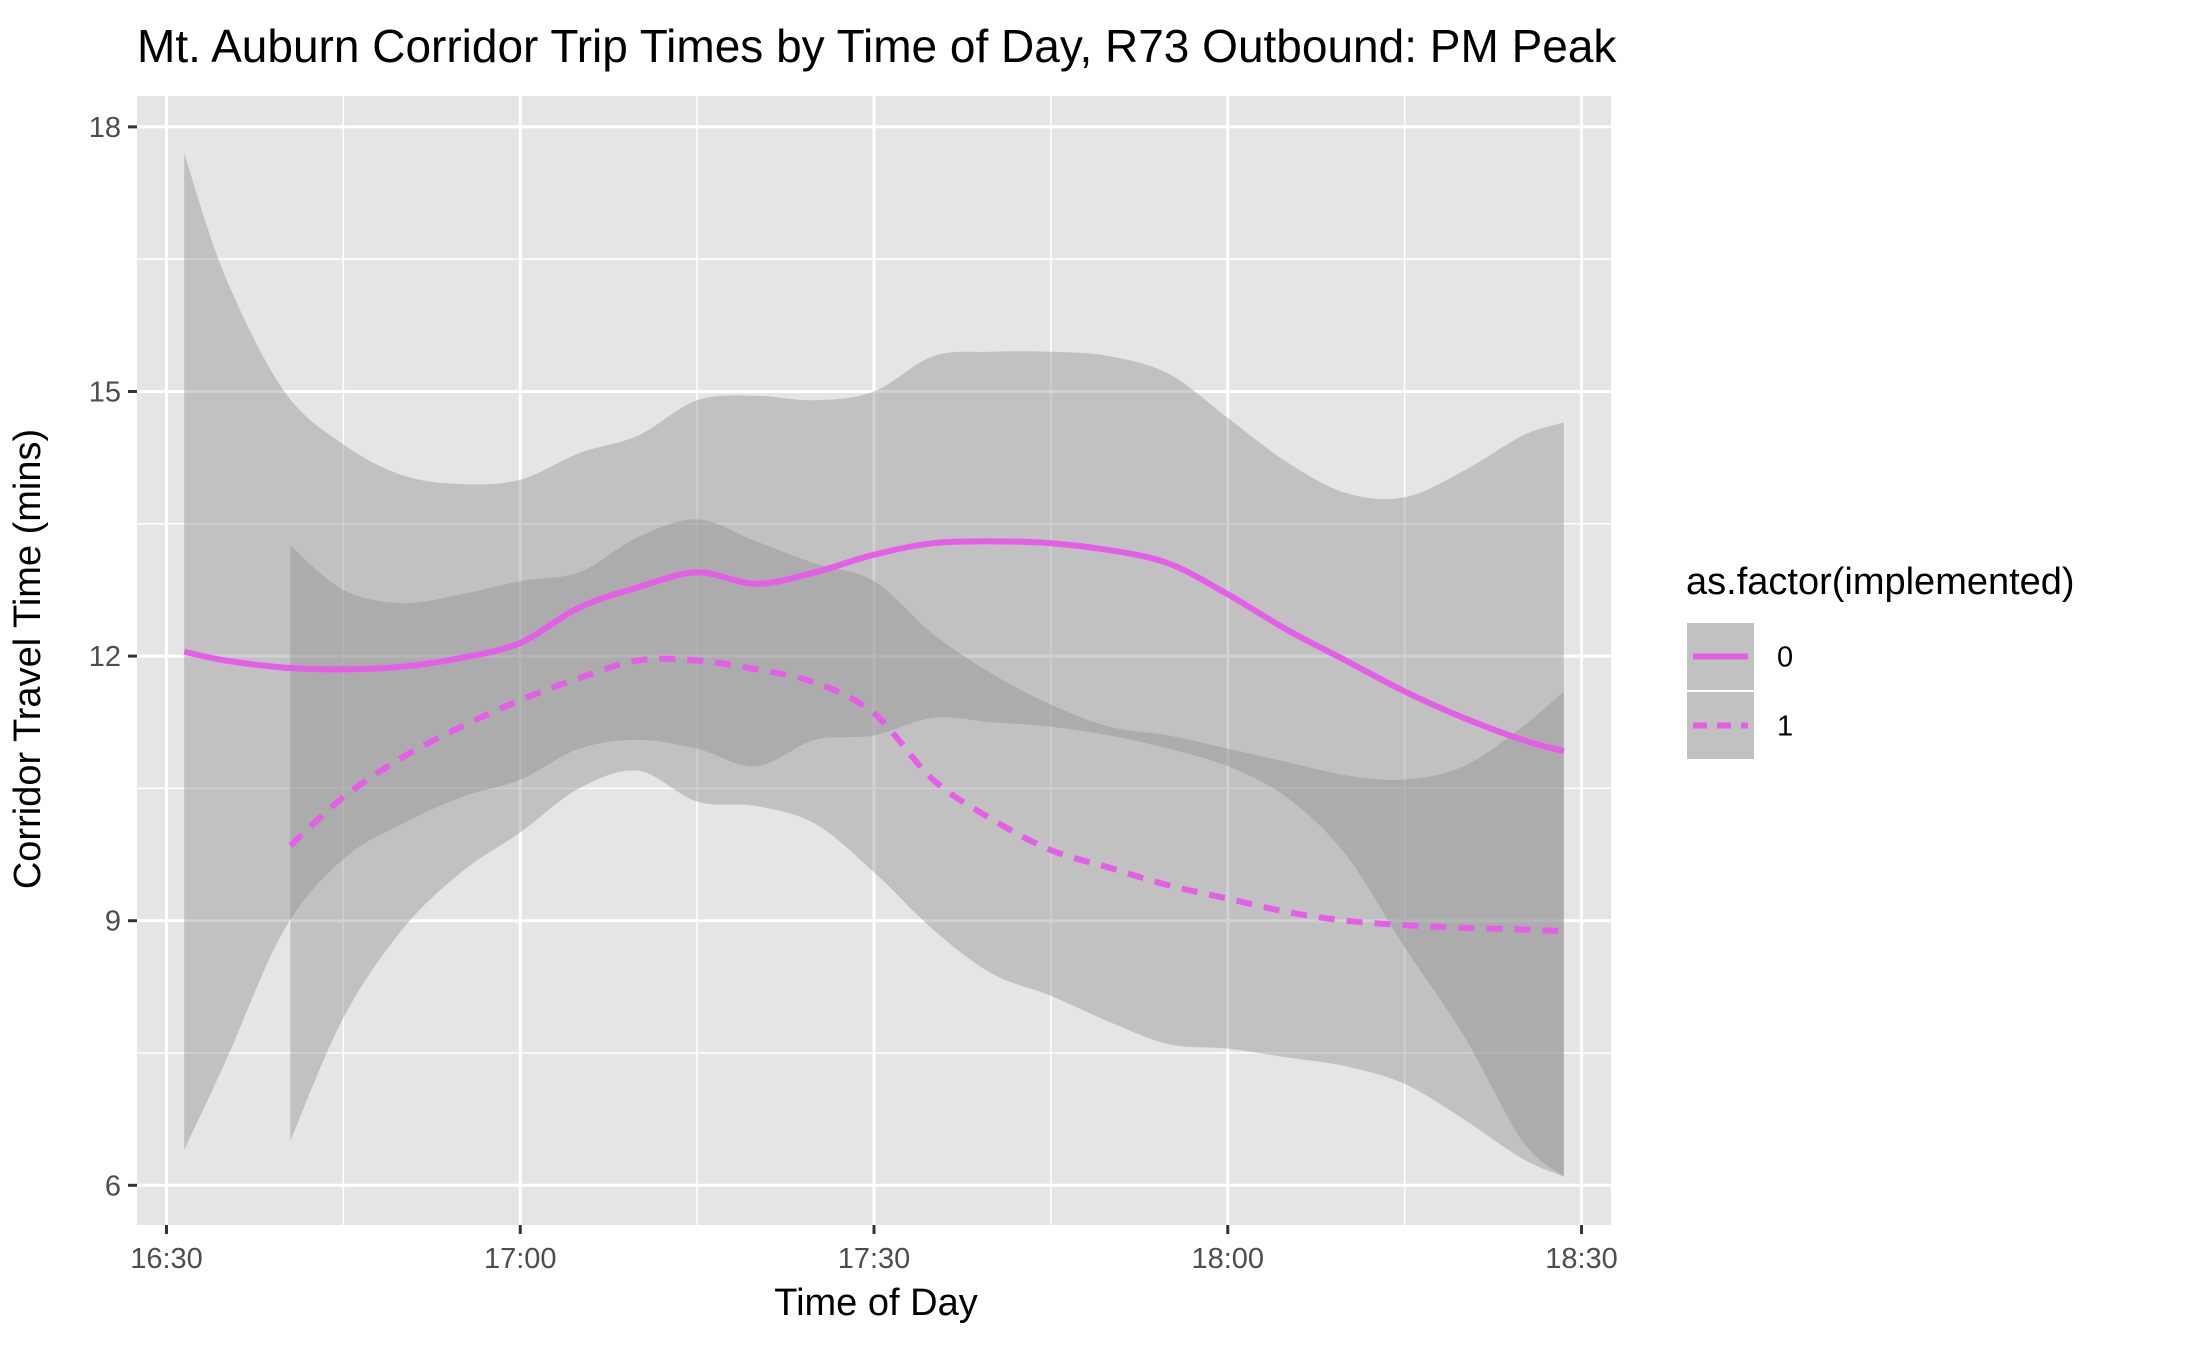 Image resolution: width=2187 pixels, height=1351 pixels. What do you see at coordinates (1785, 658) in the screenshot?
I see `legend-label: 0` at bounding box center [1785, 658].